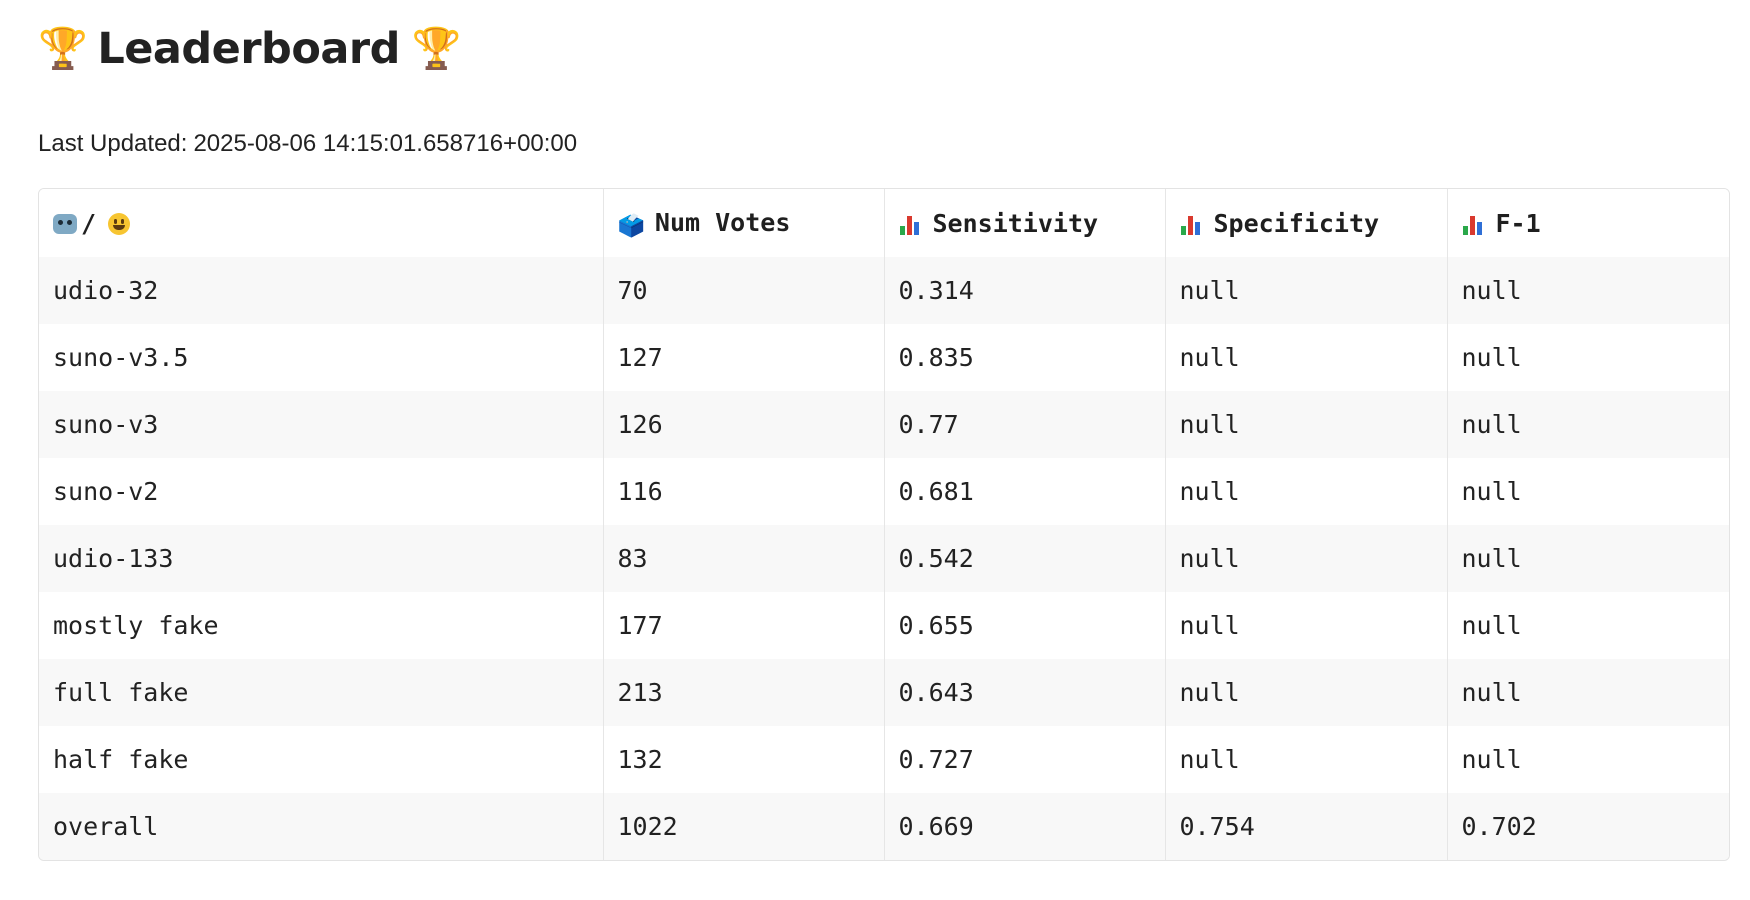  What do you see at coordinates (1025, 826) in the screenshot?
I see `cell-sensitivity: 0.669` at bounding box center [1025, 826].